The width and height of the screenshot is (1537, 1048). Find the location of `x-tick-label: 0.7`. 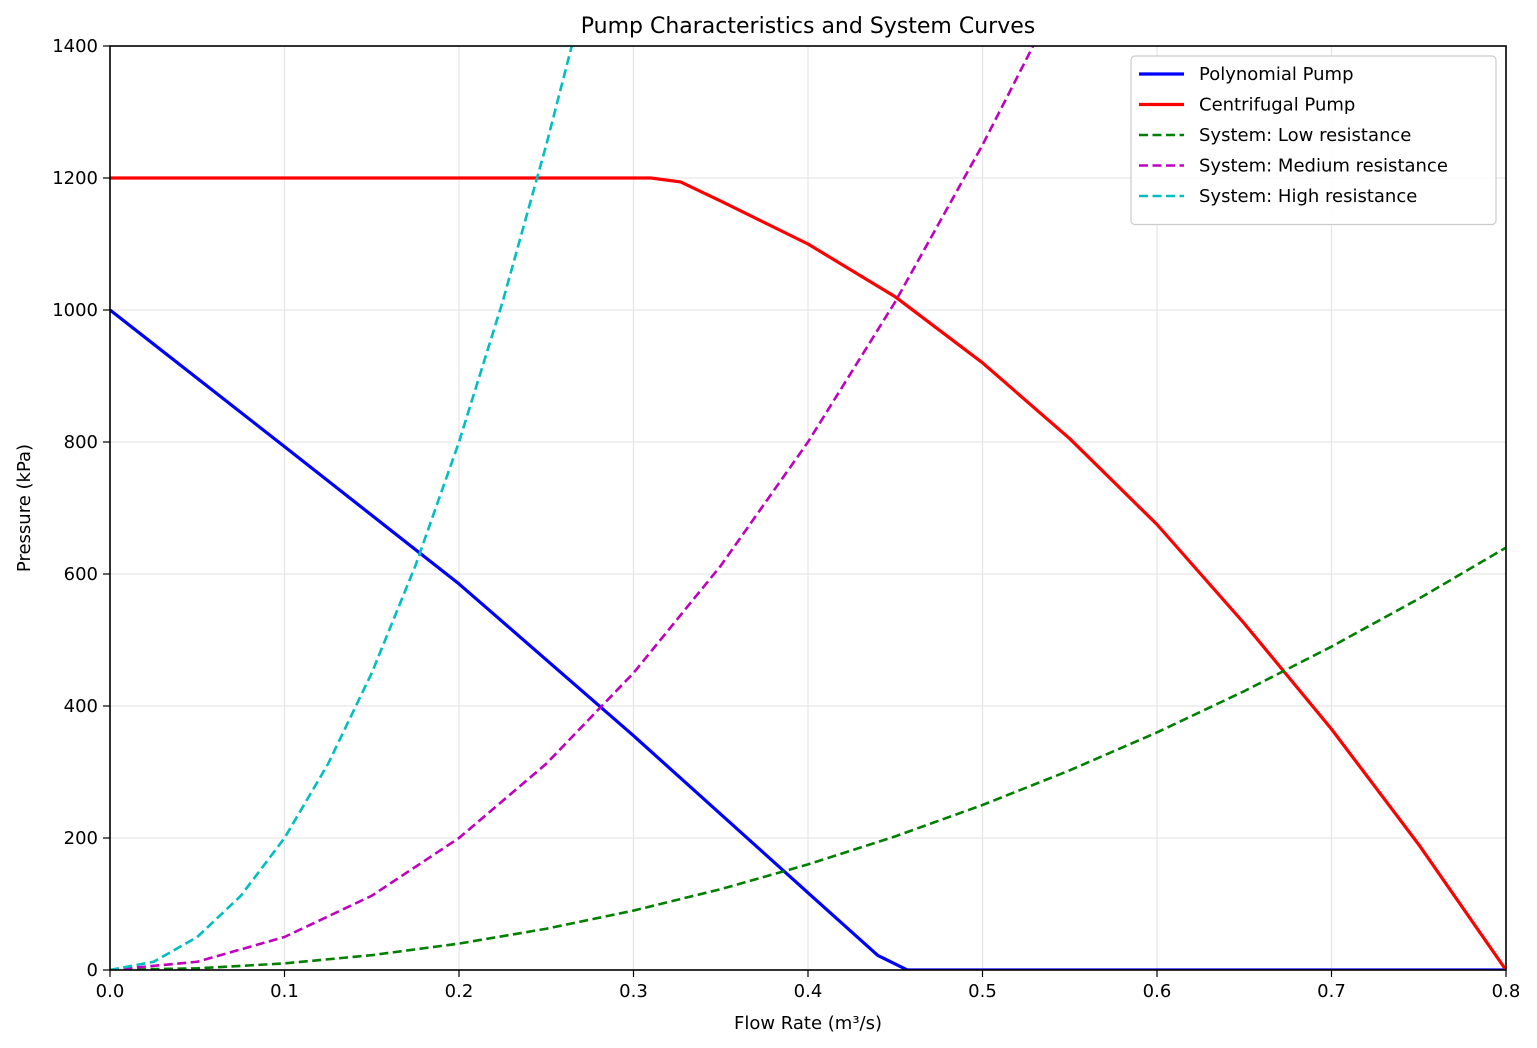

x-tick-label: 0.7 is located at coordinates (1331, 991).